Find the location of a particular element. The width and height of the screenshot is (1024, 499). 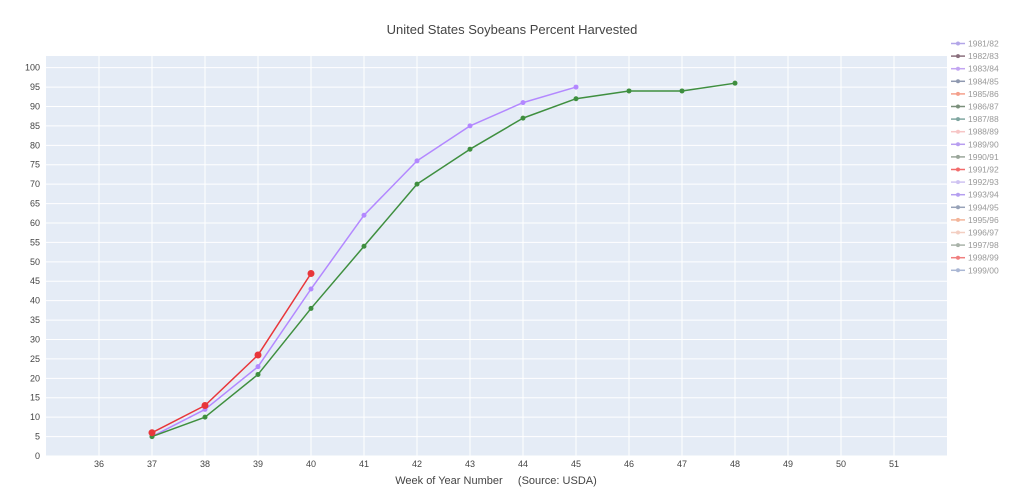

series-line is located at coordinates (231, 353).